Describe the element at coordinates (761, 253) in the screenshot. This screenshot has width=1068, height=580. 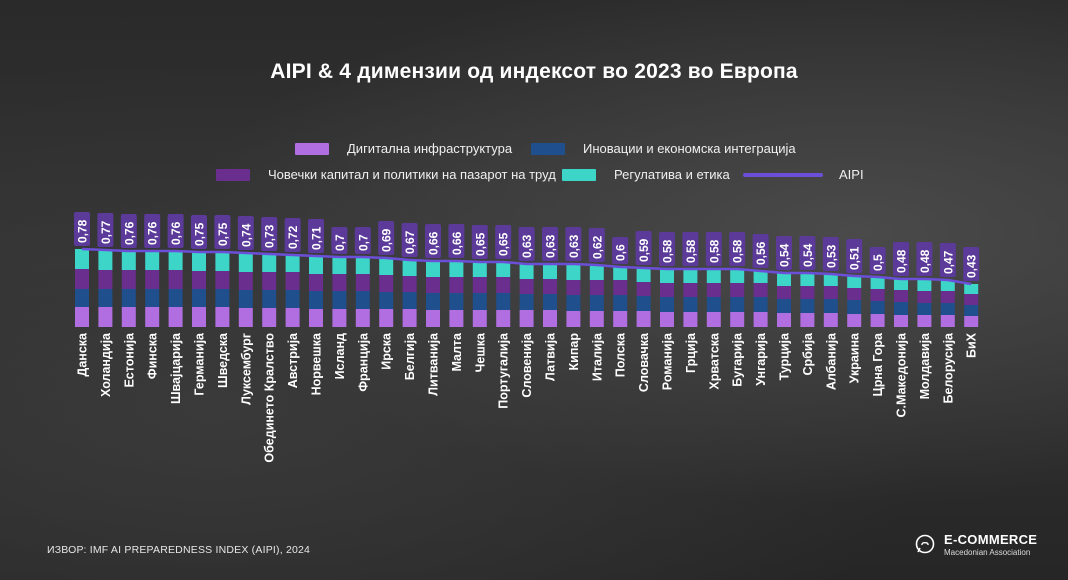
I see `value-label-text-29: 0,56` at that location.